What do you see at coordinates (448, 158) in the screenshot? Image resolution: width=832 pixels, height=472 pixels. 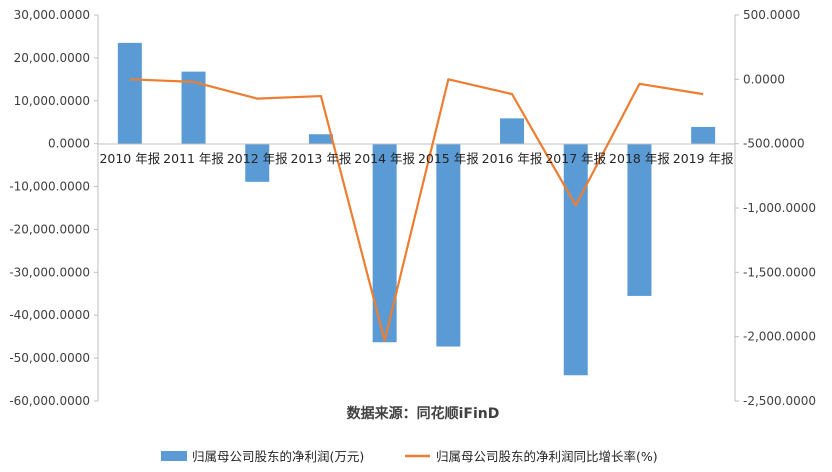 I see `category-label-5: 2015 年报` at bounding box center [448, 158].